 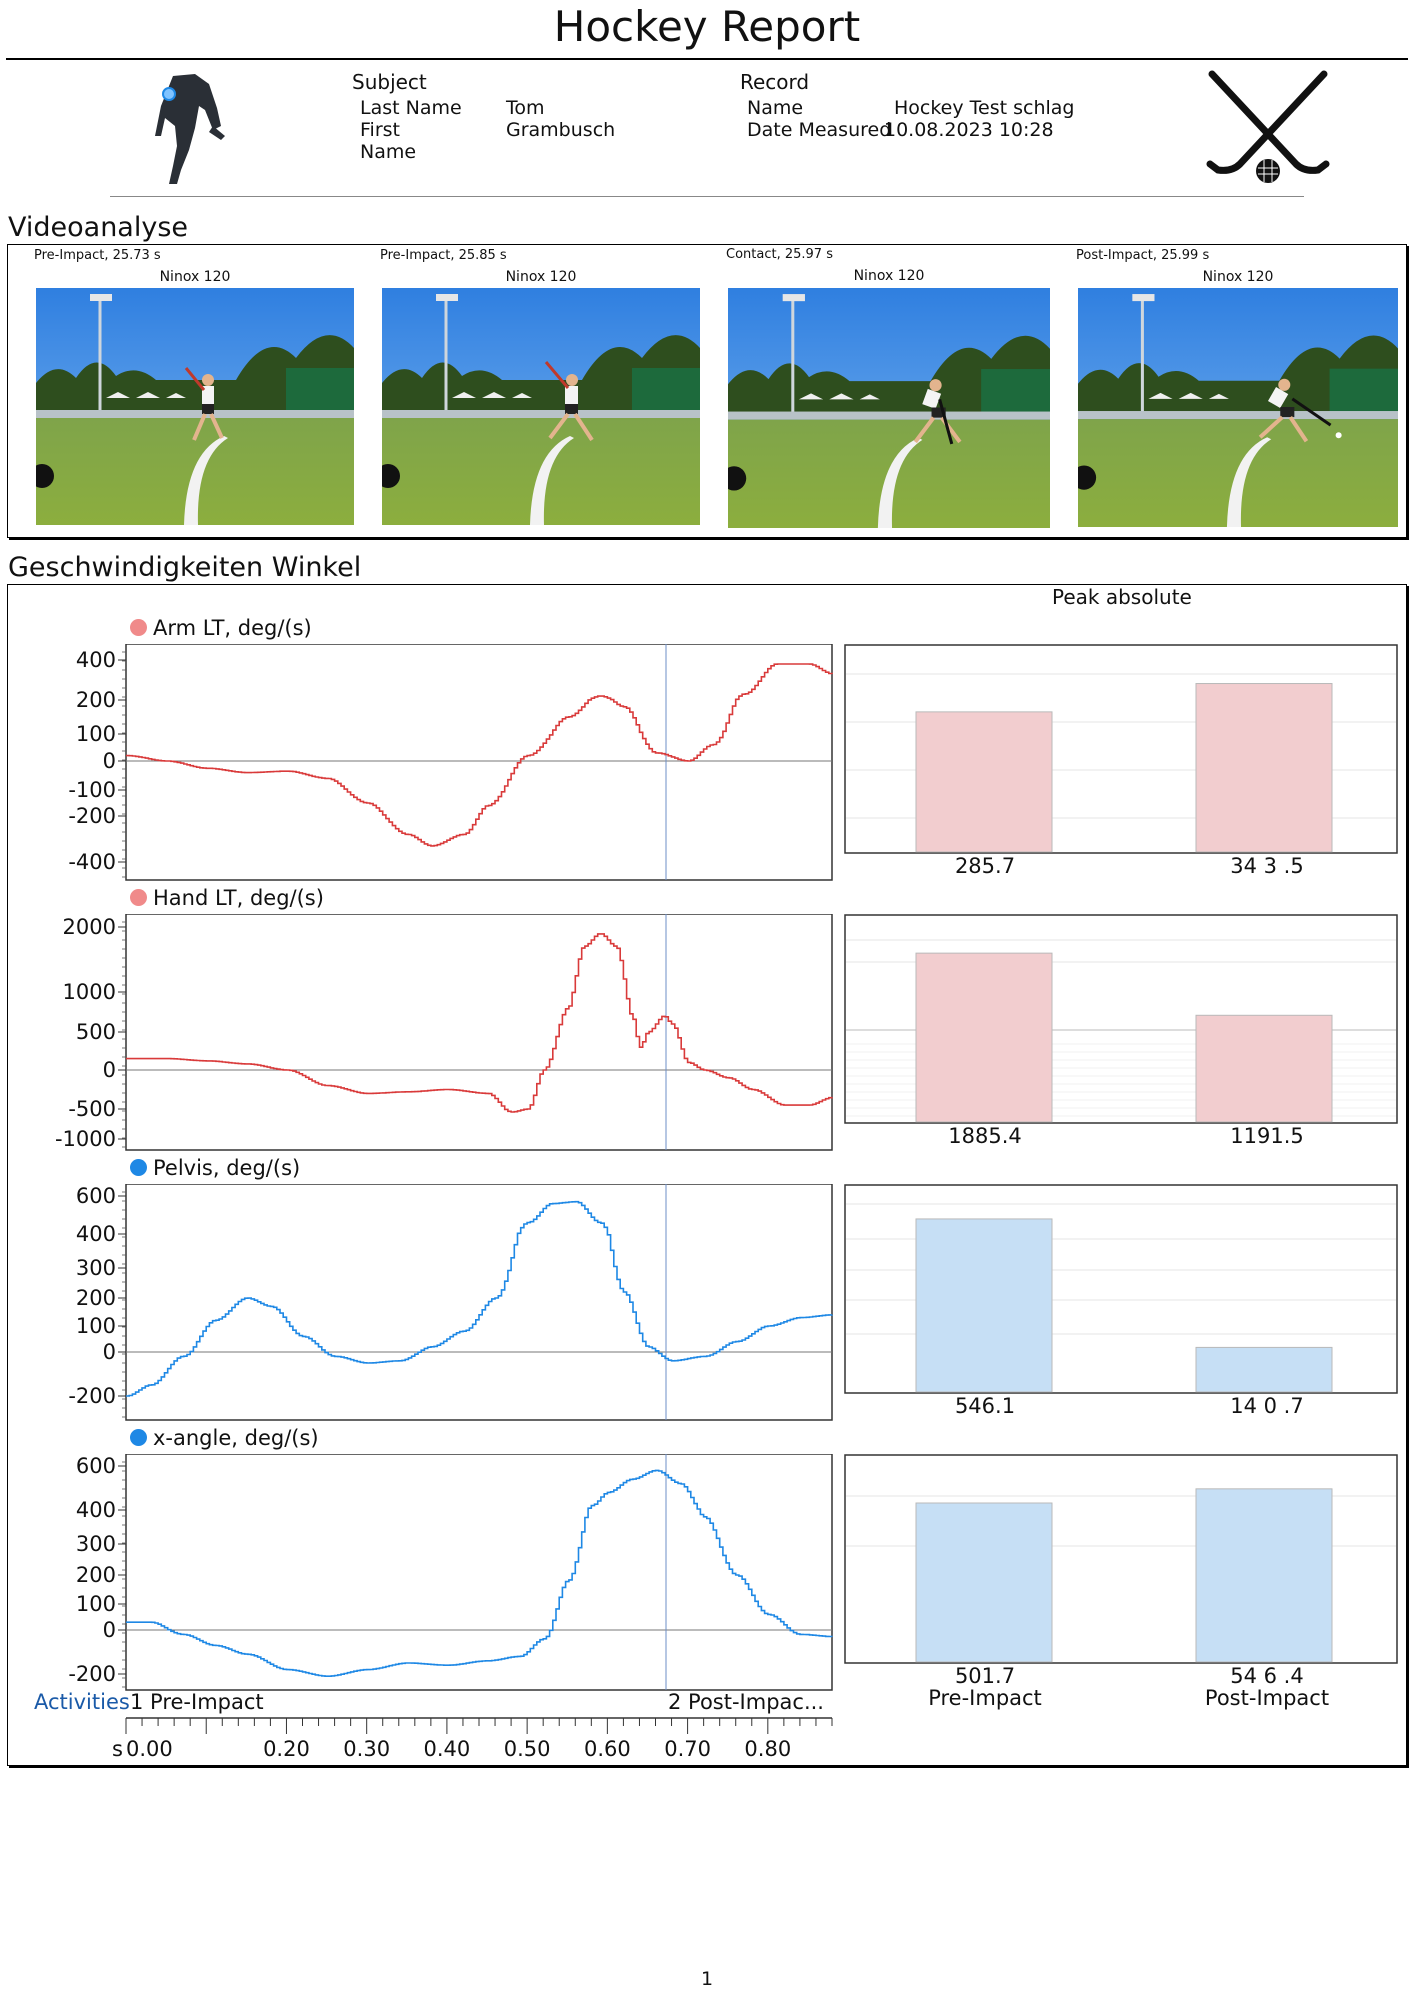 I want to click on chart-title-xangle: x-angle, deg/(s), so click(x=224, y=1438).